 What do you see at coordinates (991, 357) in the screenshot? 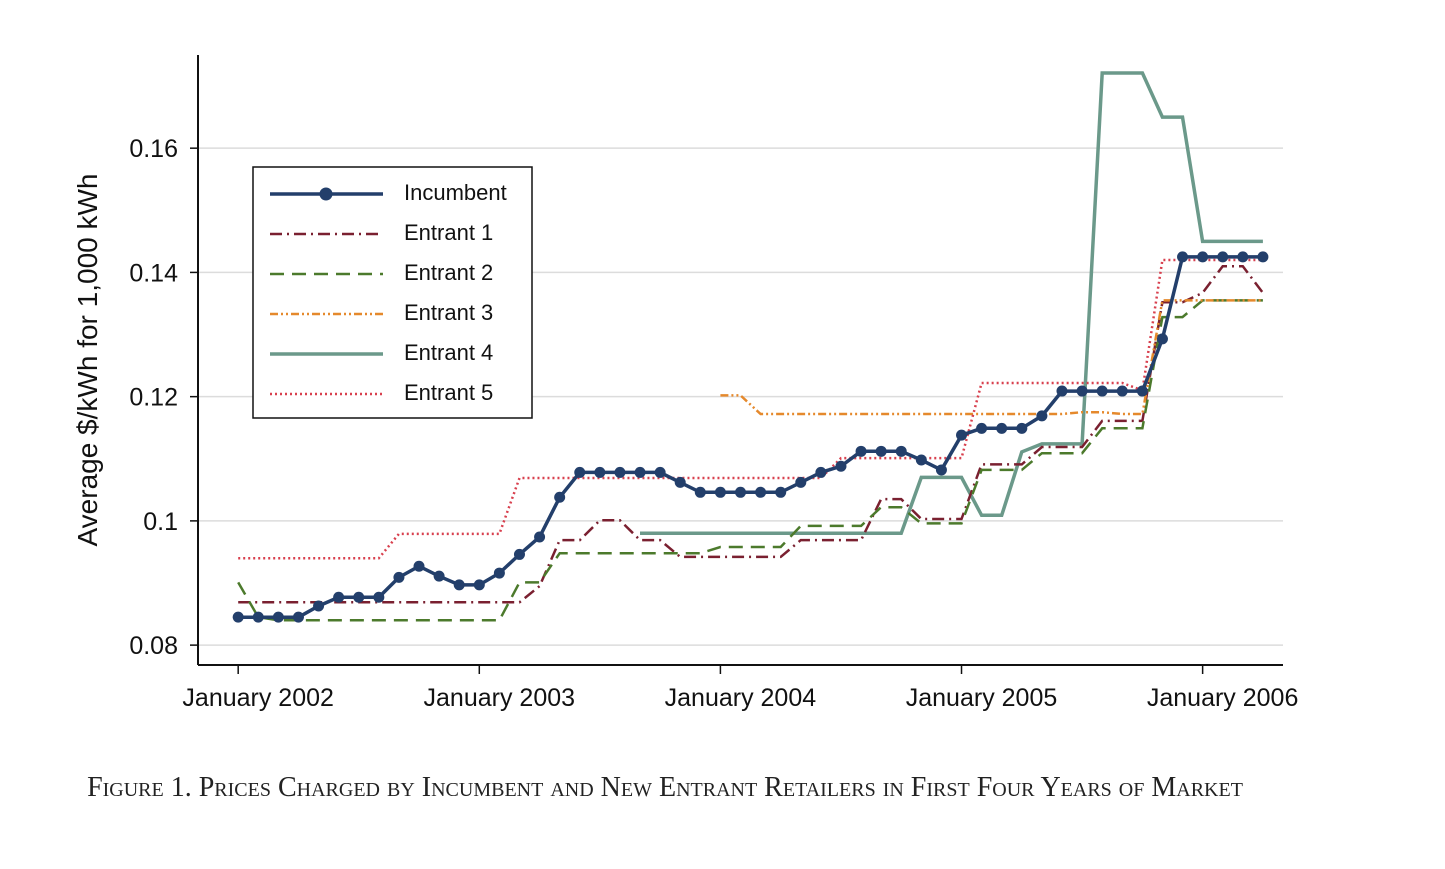
I see `series-line` at bounding box center [991, 357].